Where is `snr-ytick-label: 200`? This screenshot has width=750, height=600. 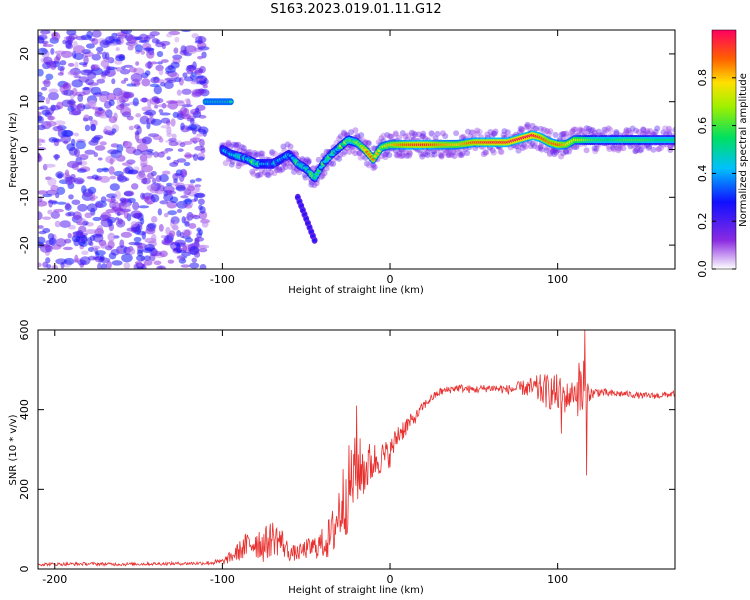
snr-ytick-label: 200 is located at coordinates (24, 489).